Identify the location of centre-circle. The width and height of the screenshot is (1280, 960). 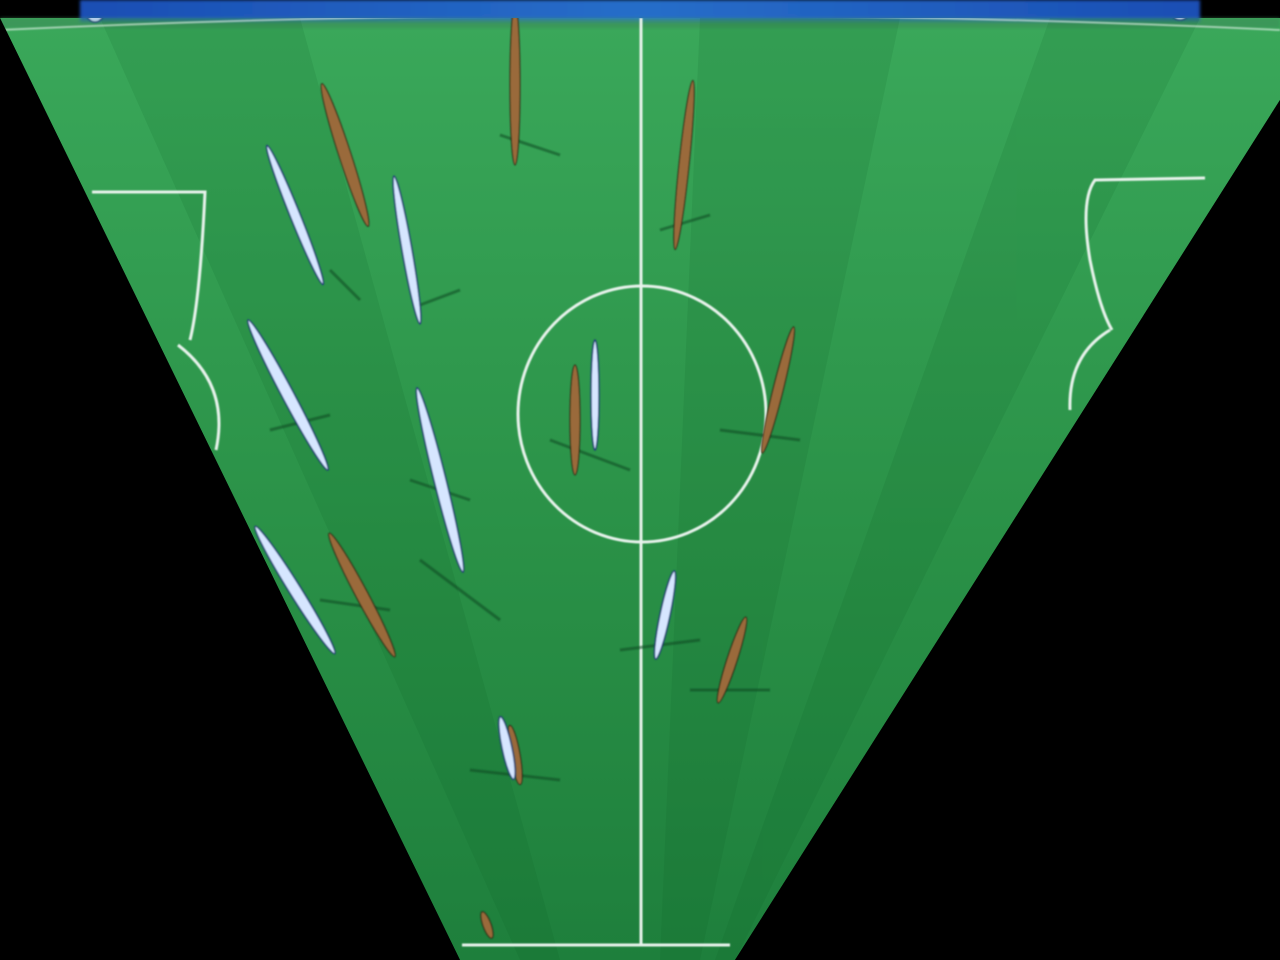
(642, 414).